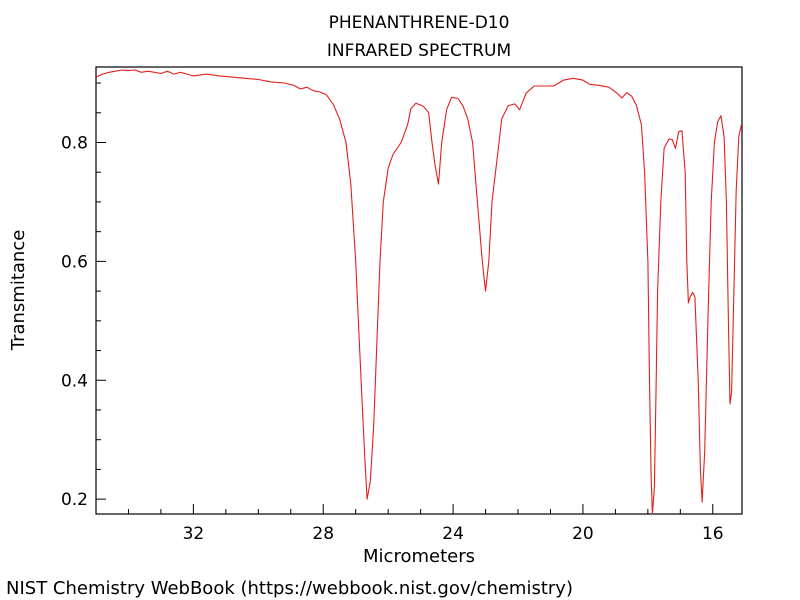 This screenshot has width=800, height=600. What do you see at coordinates (323, 534) in the screenshot?
I see `x-tick-label: 28` at bounding box center [323, 534].